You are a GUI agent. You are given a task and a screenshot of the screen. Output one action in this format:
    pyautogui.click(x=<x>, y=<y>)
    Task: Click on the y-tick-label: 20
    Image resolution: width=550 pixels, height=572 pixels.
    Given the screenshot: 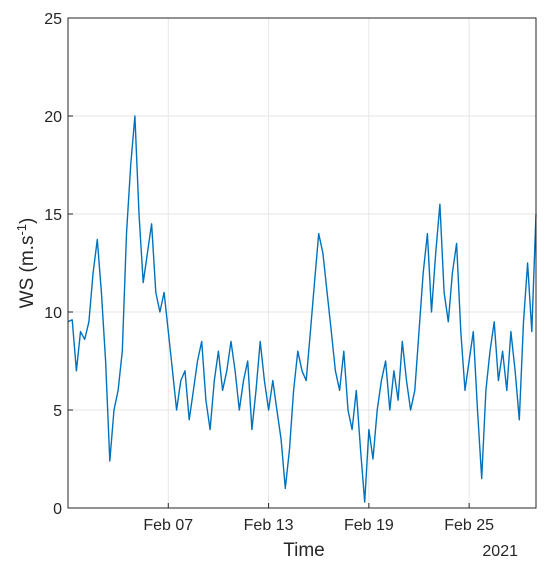 What is the action you would take?
    pyautogui.click(x=53, y=117)
    